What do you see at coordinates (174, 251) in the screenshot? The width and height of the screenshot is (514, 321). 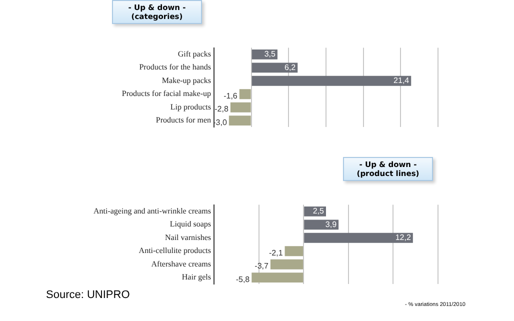 I see `y-tick-label: Anti-cellulite products` at bounding box center [174, 251].